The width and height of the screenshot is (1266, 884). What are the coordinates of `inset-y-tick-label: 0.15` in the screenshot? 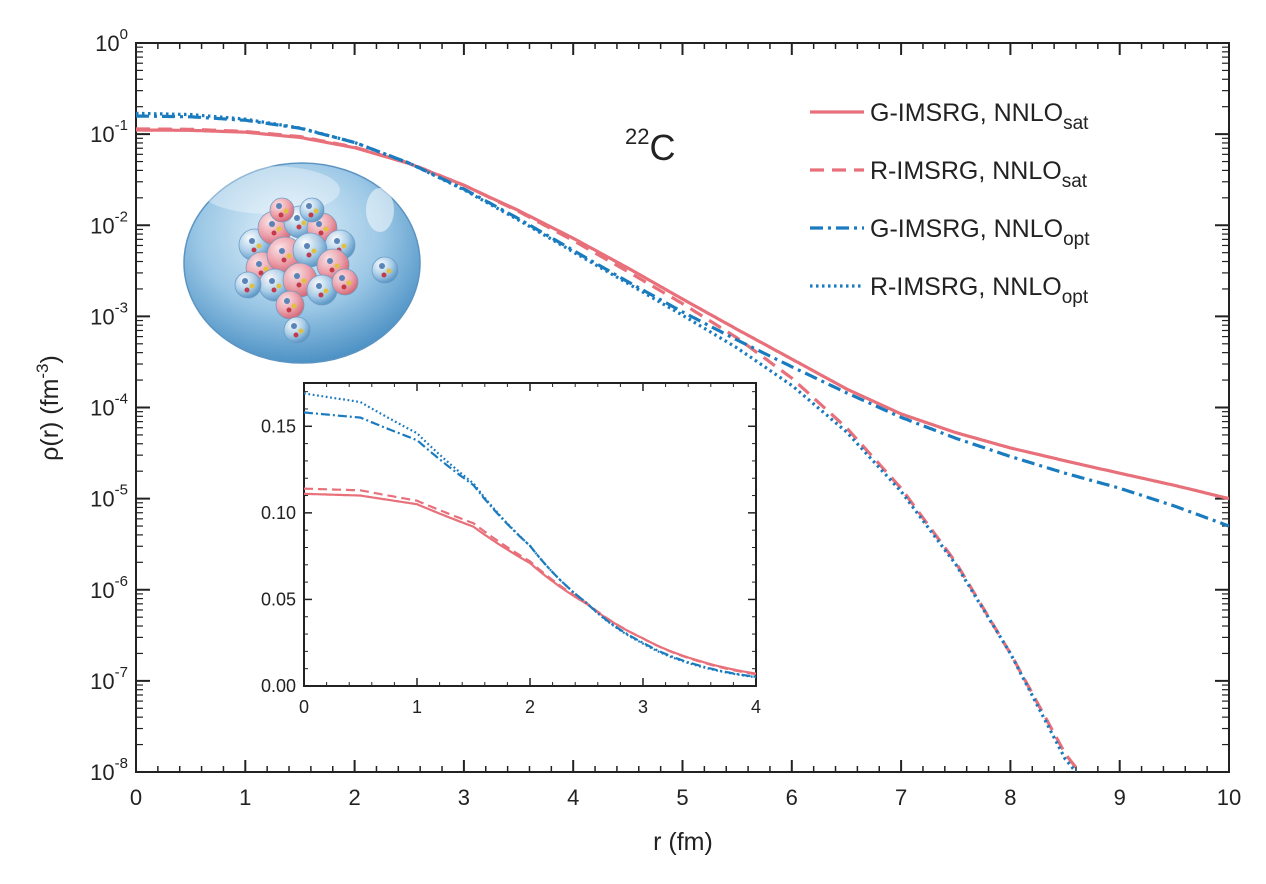 It's located at (278, 426).